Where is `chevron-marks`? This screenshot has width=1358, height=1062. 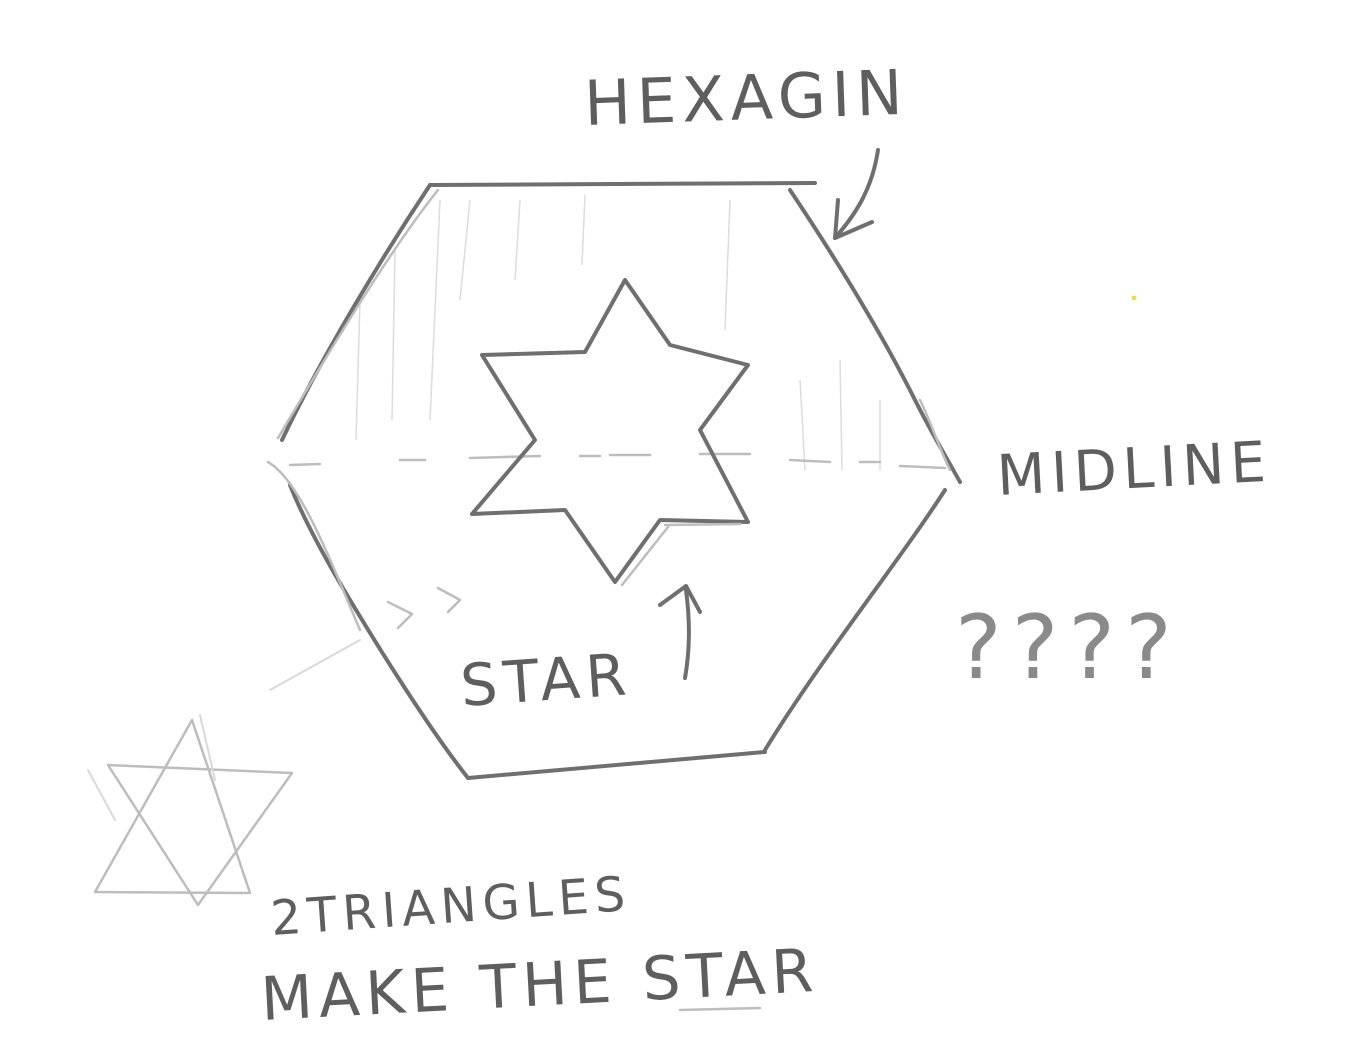 chevron-marks is located at coordinates (424, 608).